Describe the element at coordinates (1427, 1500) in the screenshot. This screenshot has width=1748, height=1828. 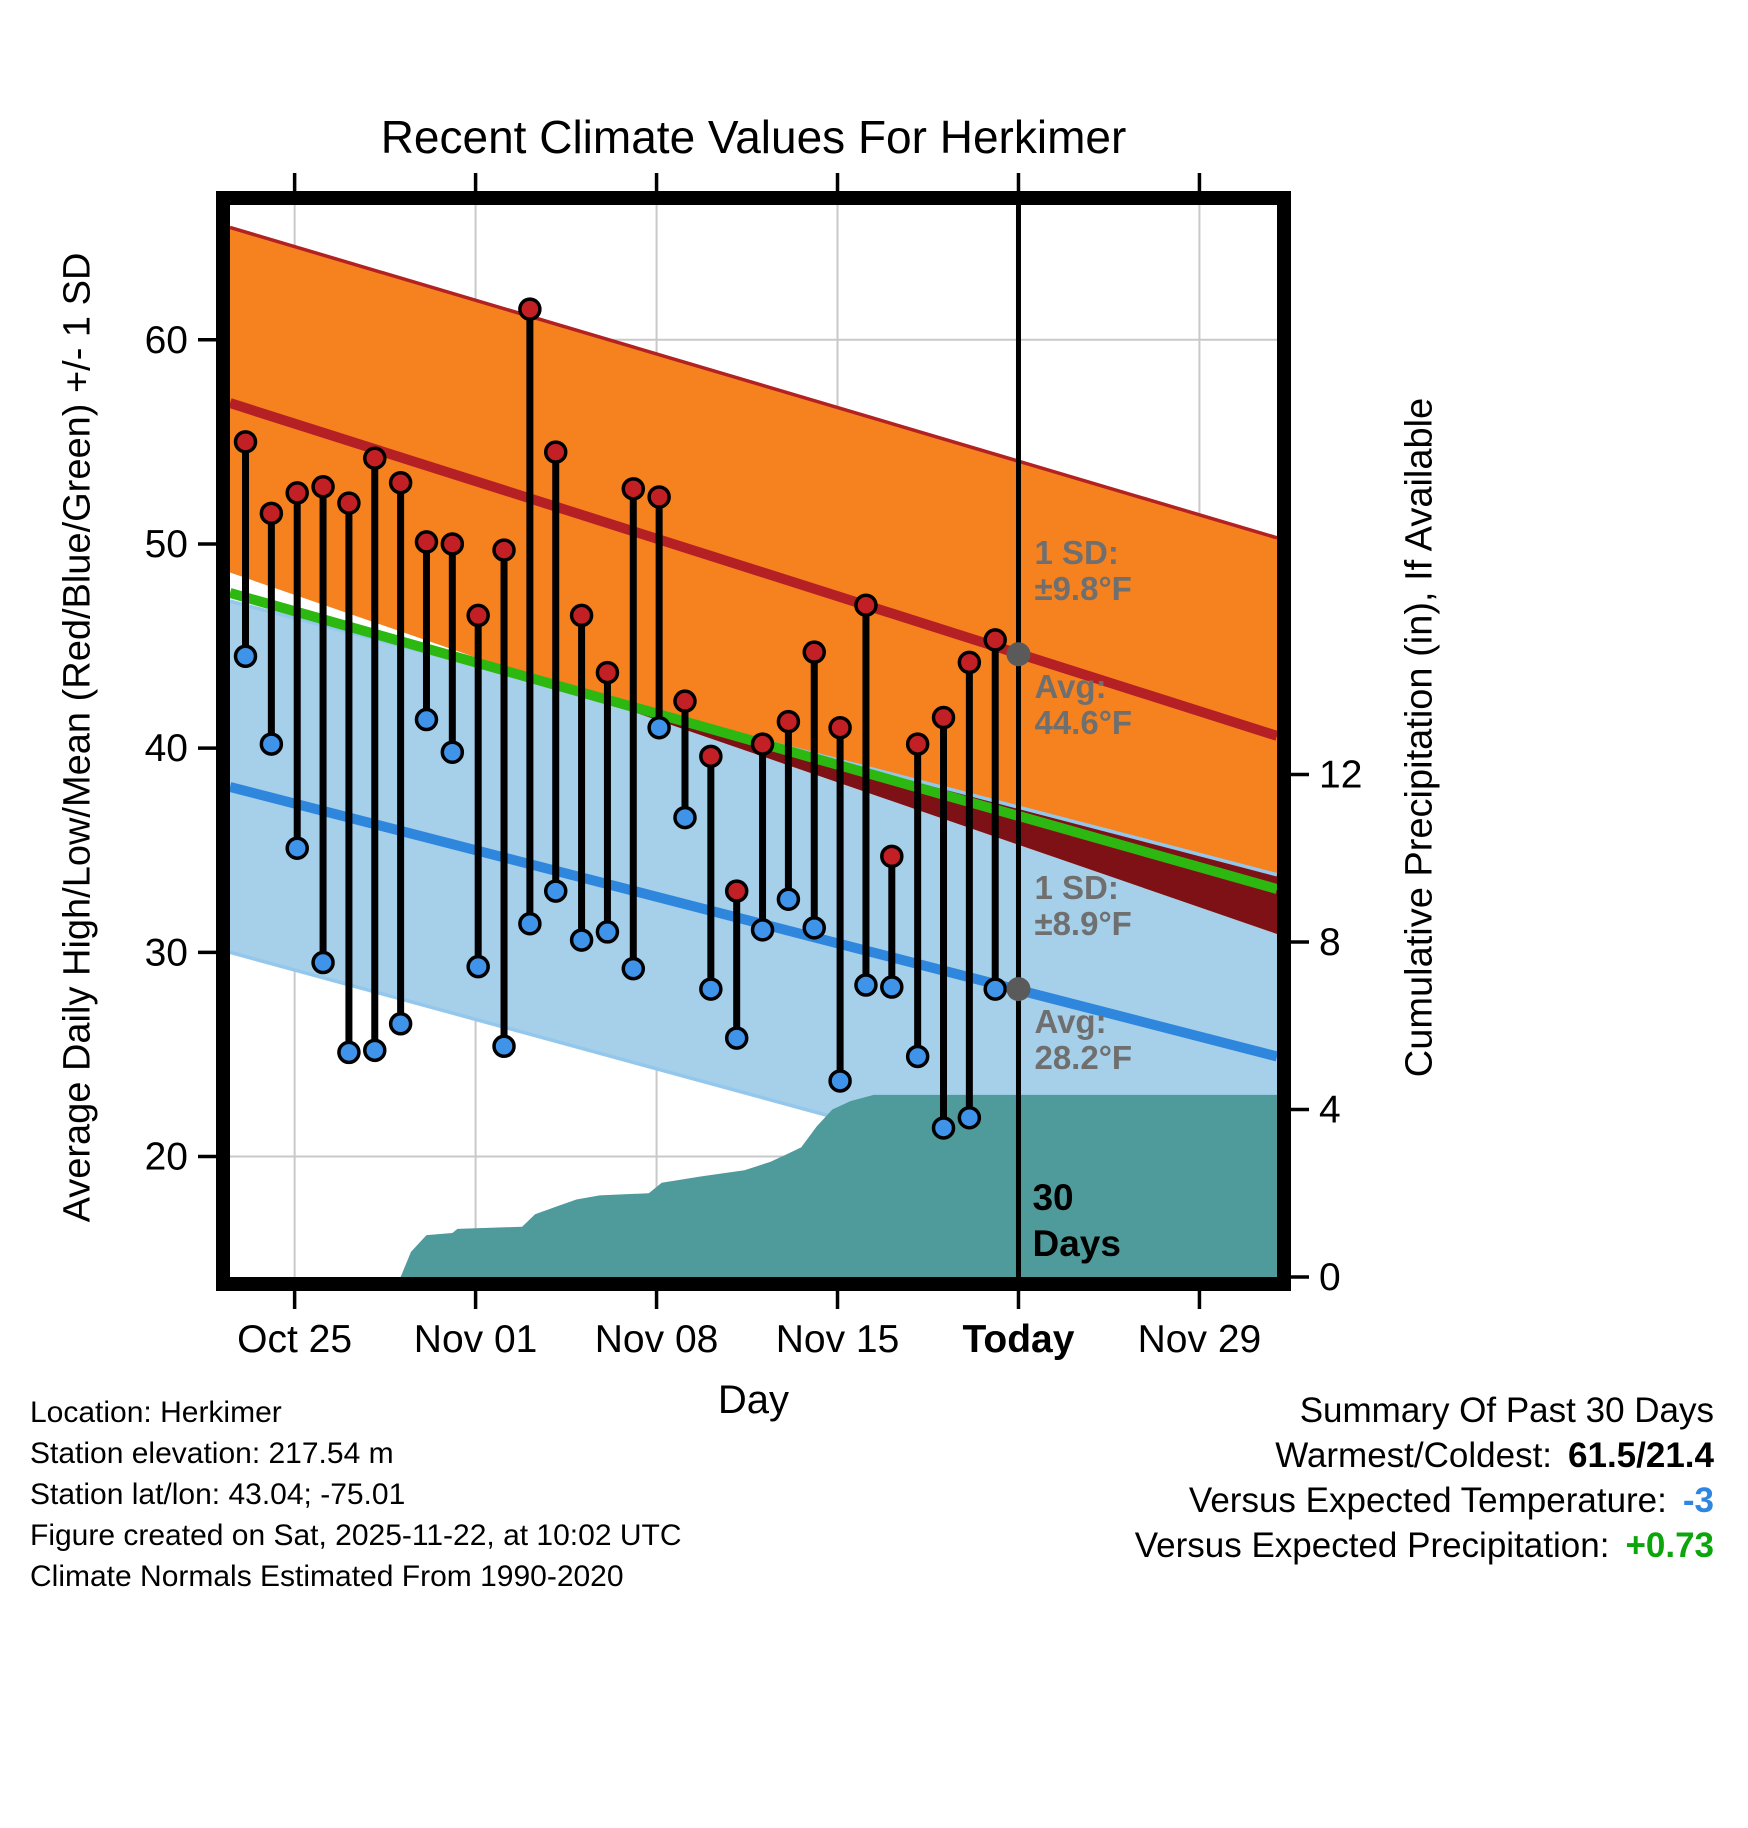
I see `summary-label: Versus Expected Temperature:` at that location.